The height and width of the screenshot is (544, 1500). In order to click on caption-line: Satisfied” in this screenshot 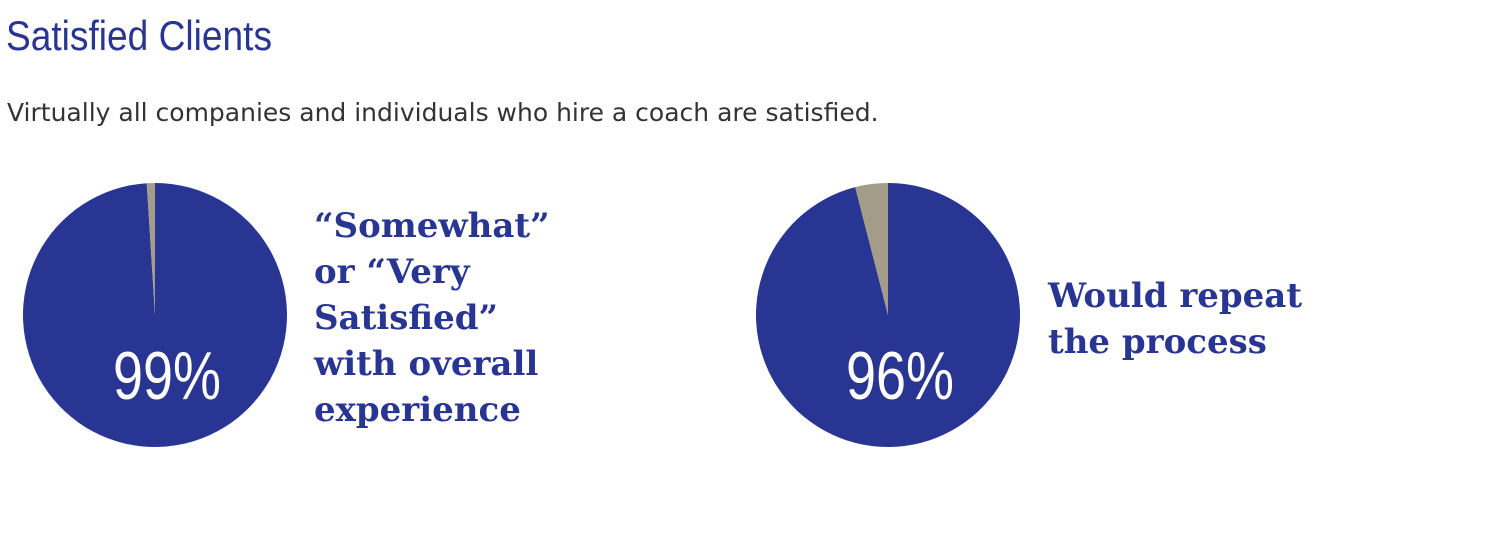, I will do `click(406, 318)`.